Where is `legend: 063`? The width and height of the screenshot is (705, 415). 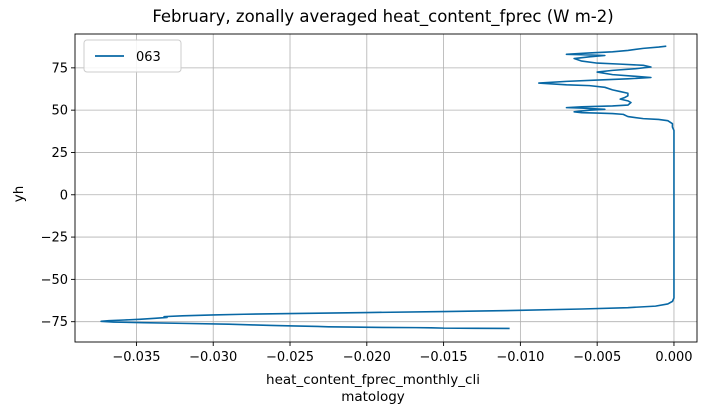 legend: 063 is located at coordinates (132, 56).